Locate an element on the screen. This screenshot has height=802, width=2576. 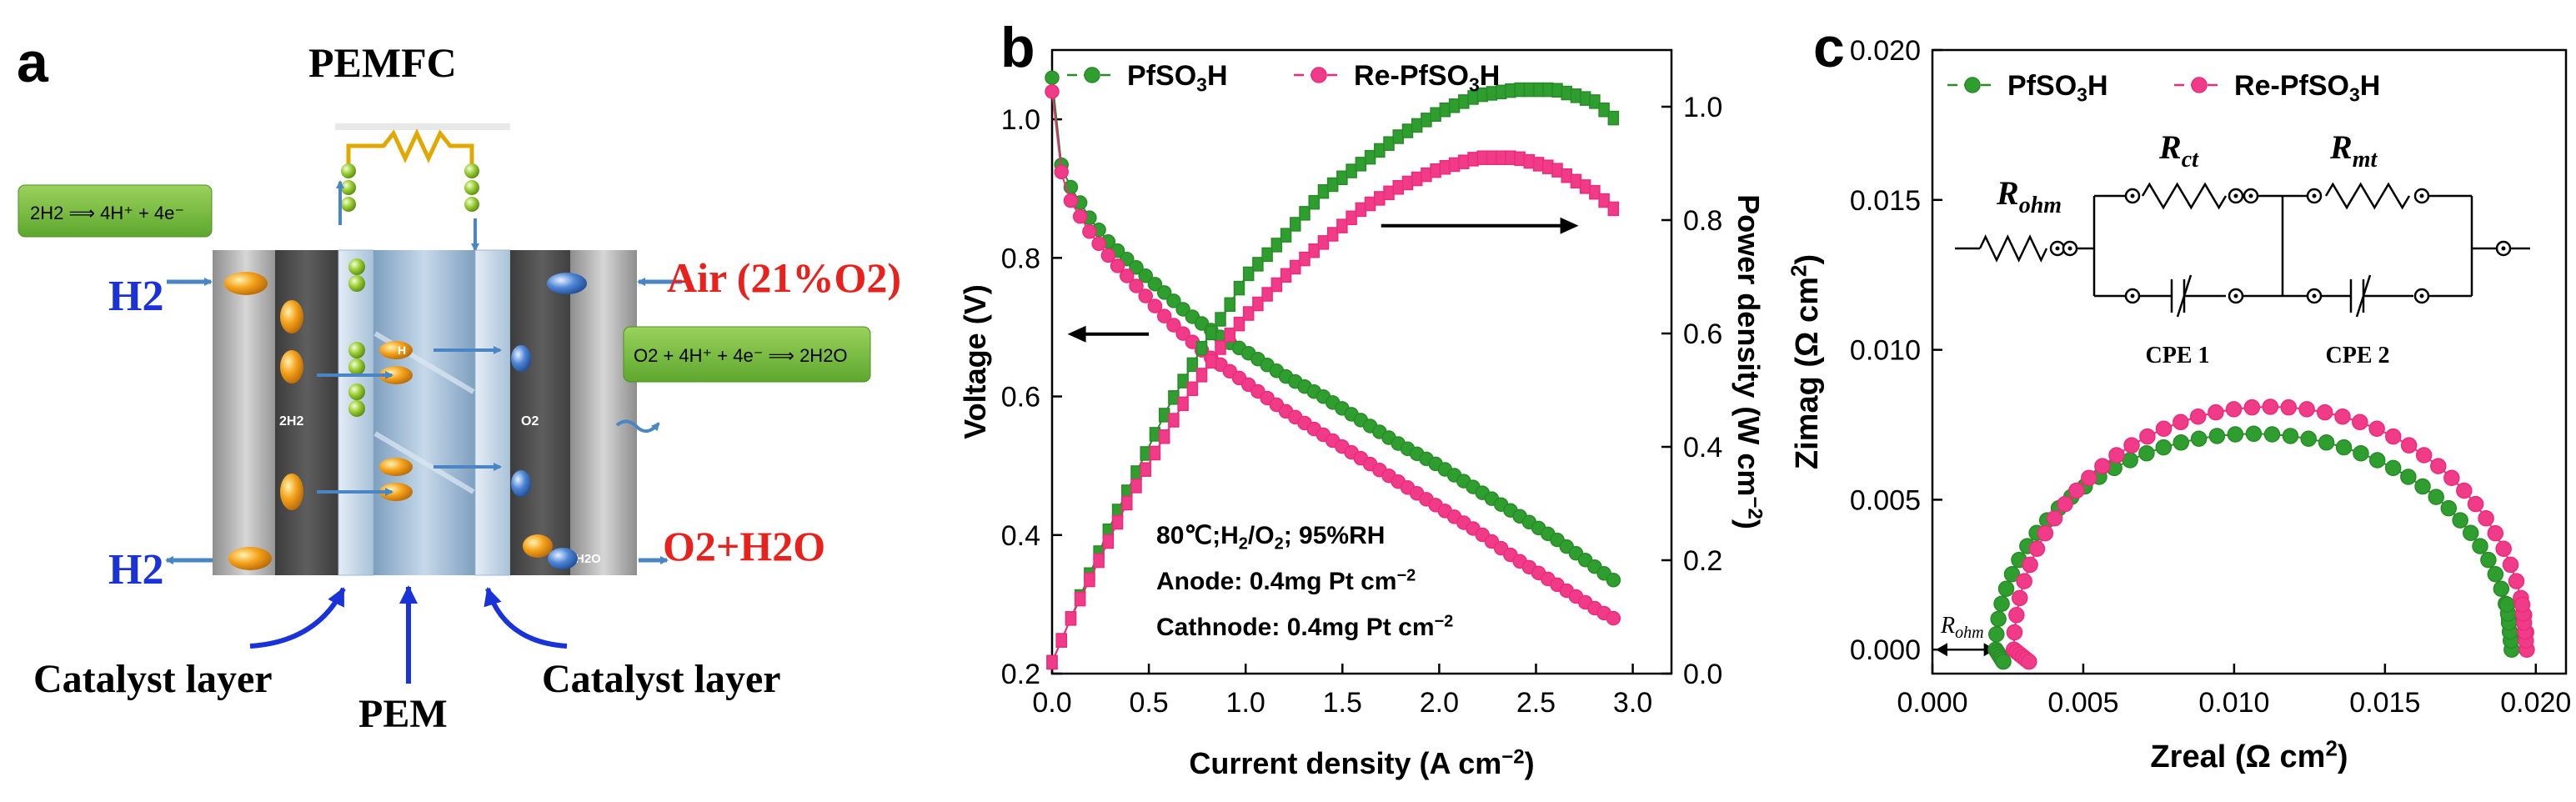
annotation-text: Cathnode: 0.4mg Pt cm−2 is located at coordinates (1304, 627).